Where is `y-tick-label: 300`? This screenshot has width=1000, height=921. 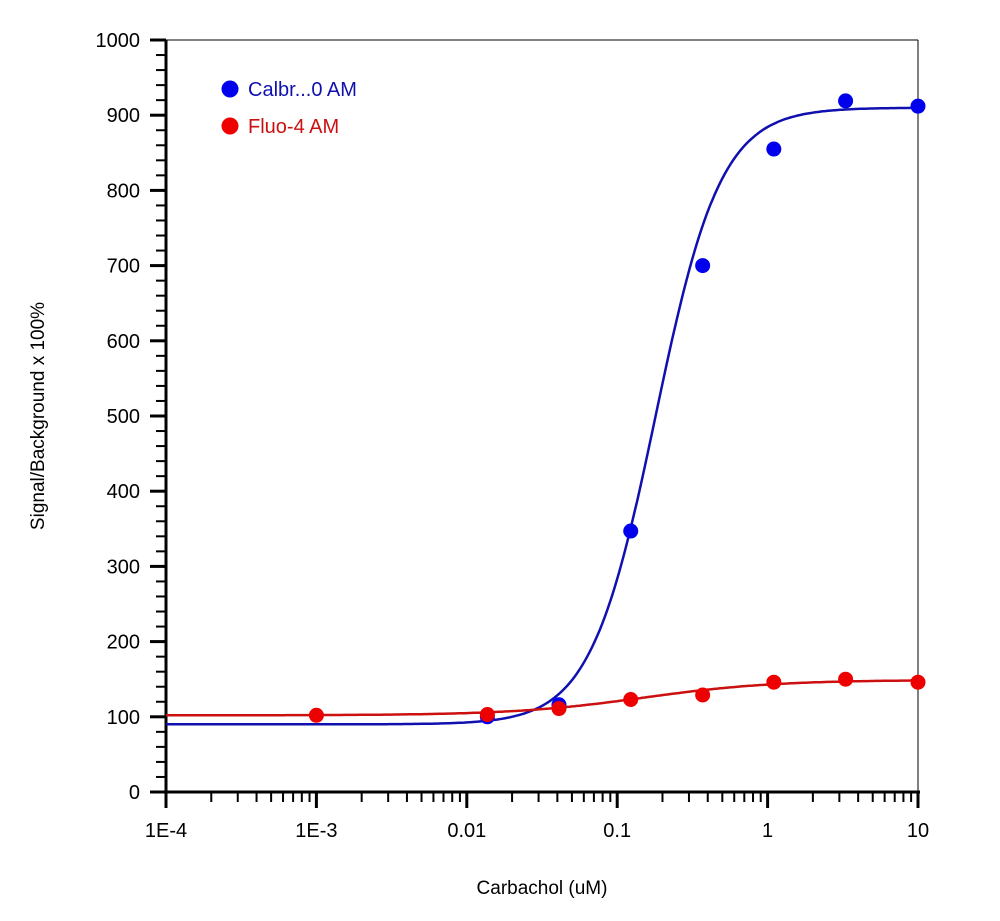
y-tick-label: 300 is located at coordinates (123, 567).